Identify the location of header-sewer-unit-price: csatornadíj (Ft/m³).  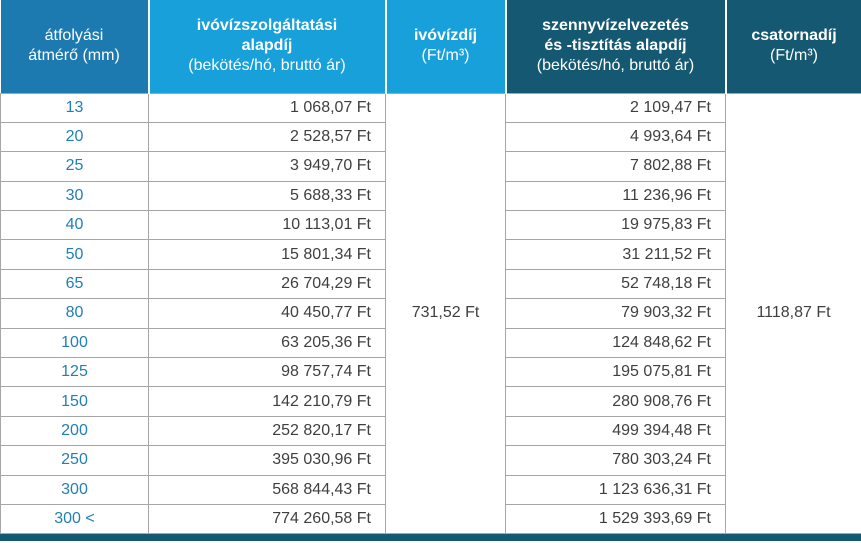
(793, 46).